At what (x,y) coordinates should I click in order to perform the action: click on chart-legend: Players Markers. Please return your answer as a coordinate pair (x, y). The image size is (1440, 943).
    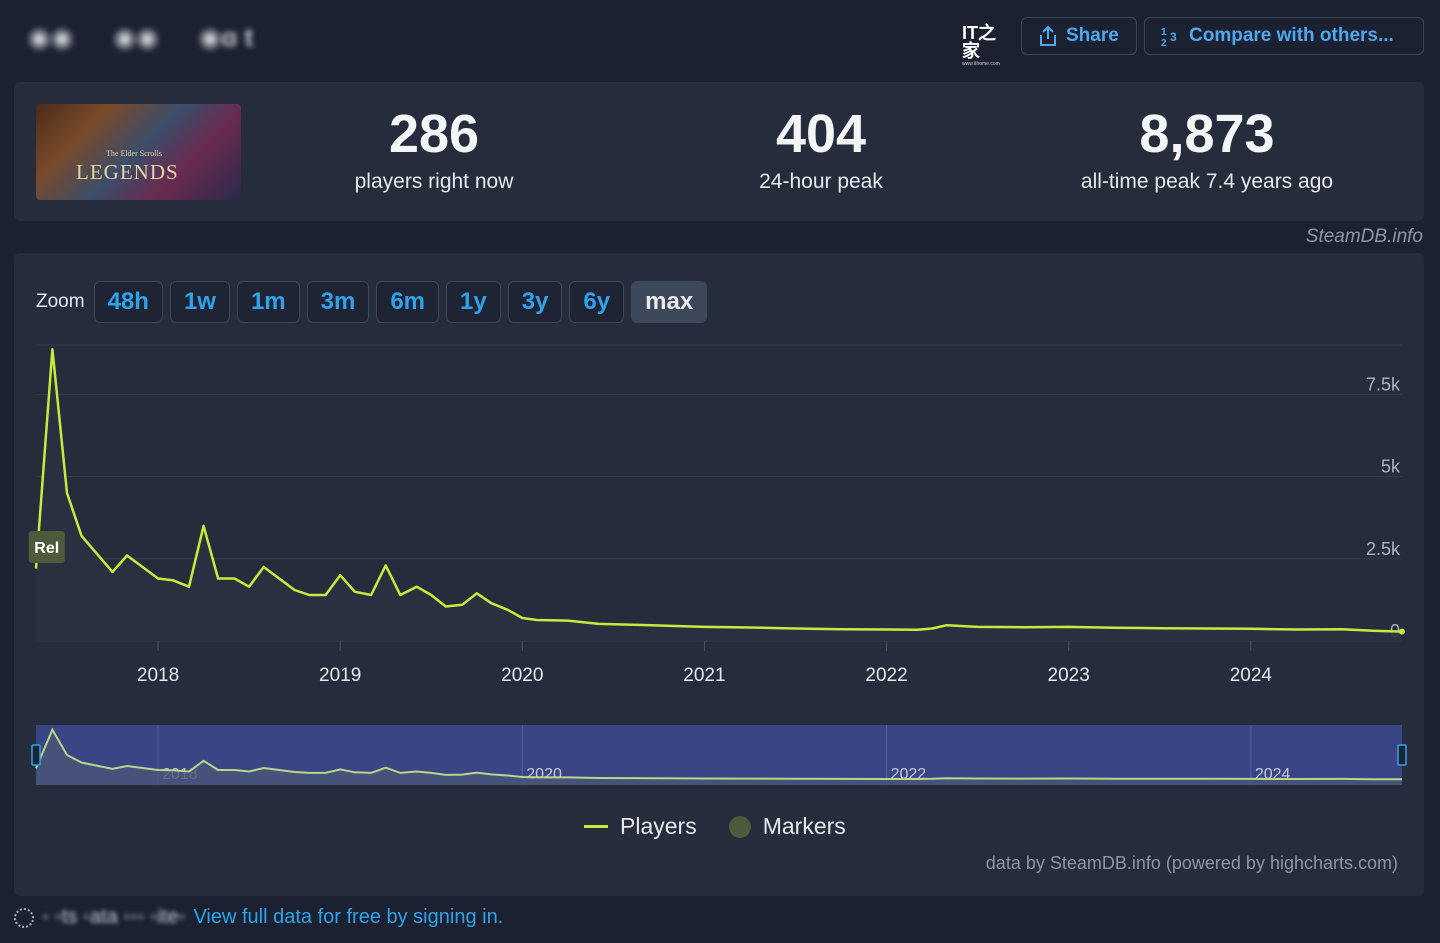
    Looking at the image, I should click on (715, 826).